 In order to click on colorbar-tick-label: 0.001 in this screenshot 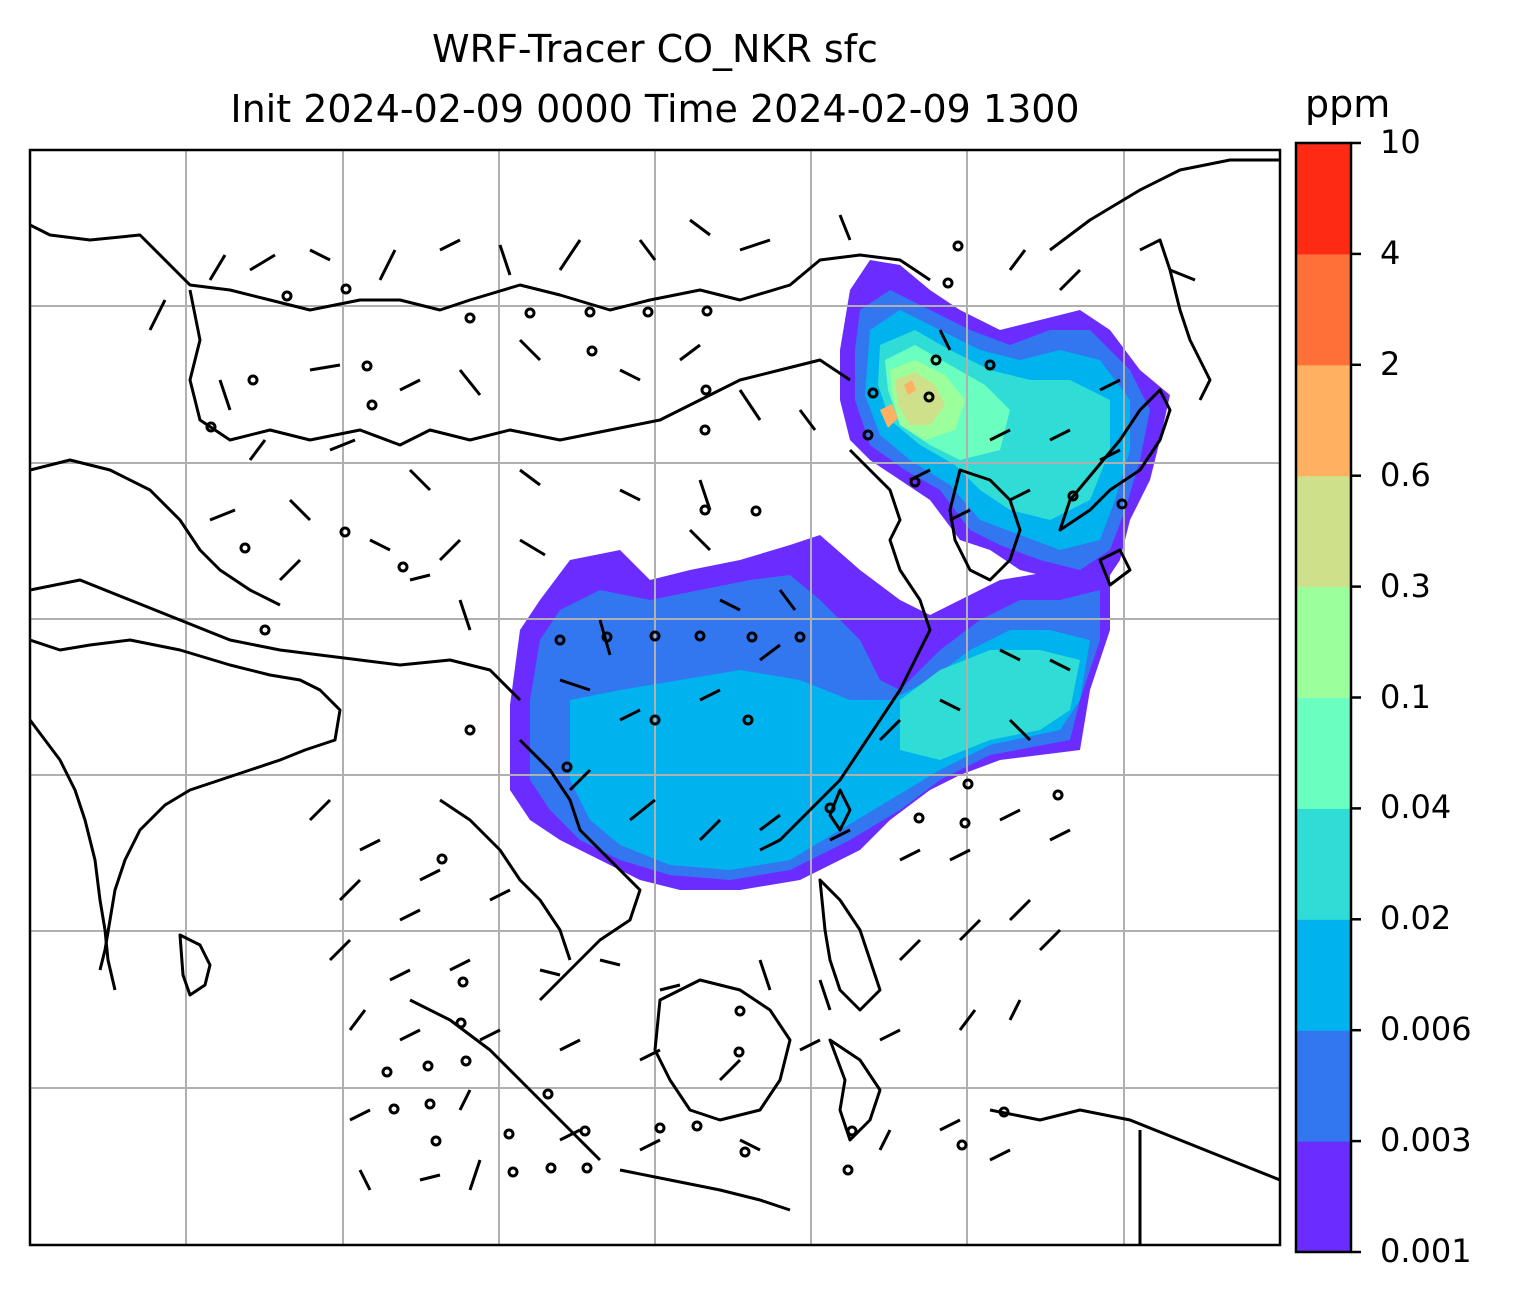, I will do `click(1426, 1251)`.